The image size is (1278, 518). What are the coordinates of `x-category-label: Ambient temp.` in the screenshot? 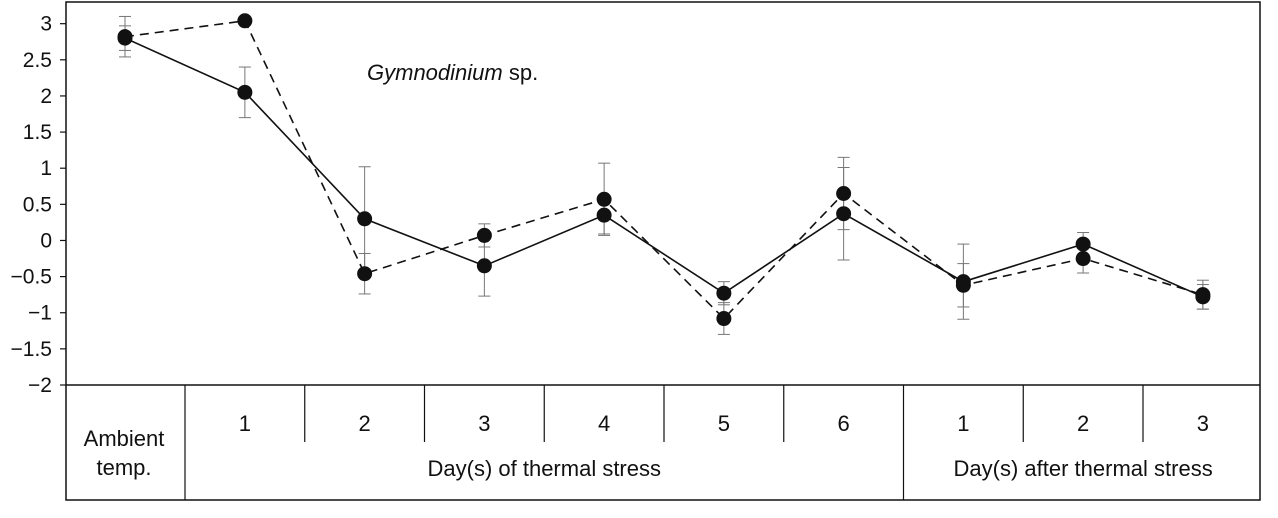 It's located at (124, 453).